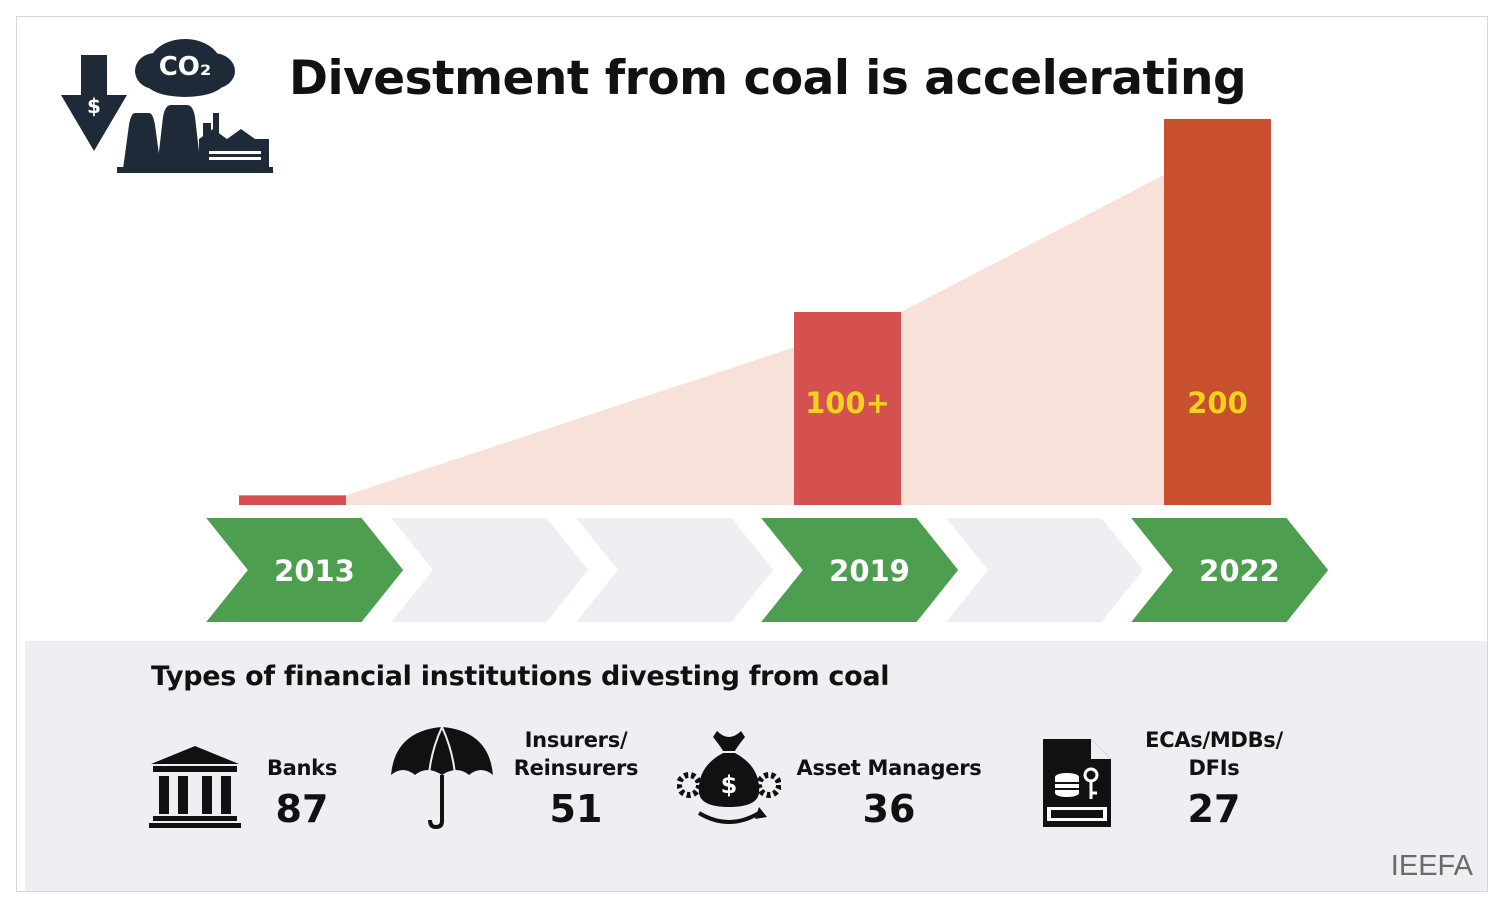 Image resolution: width=1500 pixels, height=906 pixels. I want to click on document-icon, so click(1077, 783).